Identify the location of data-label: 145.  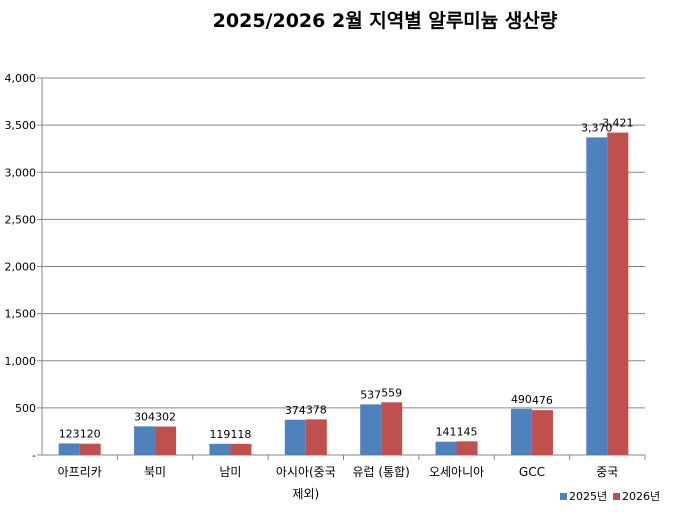
(467, 431).